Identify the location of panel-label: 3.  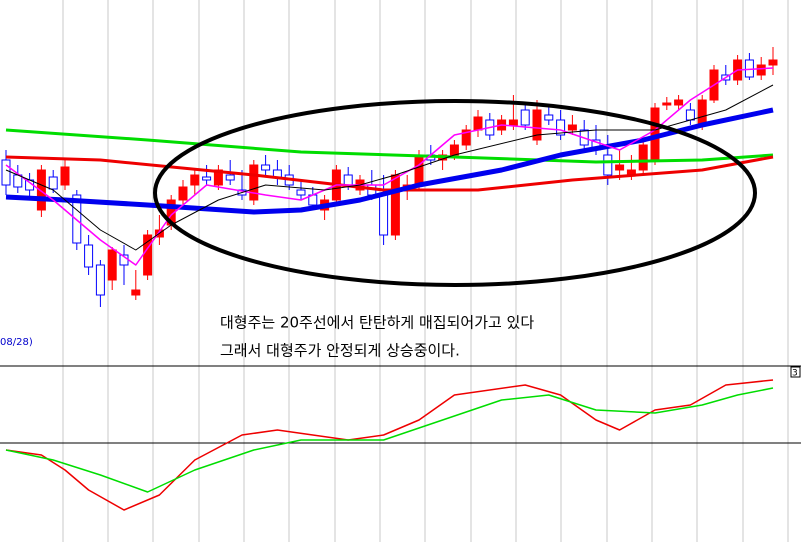
(795, 374).